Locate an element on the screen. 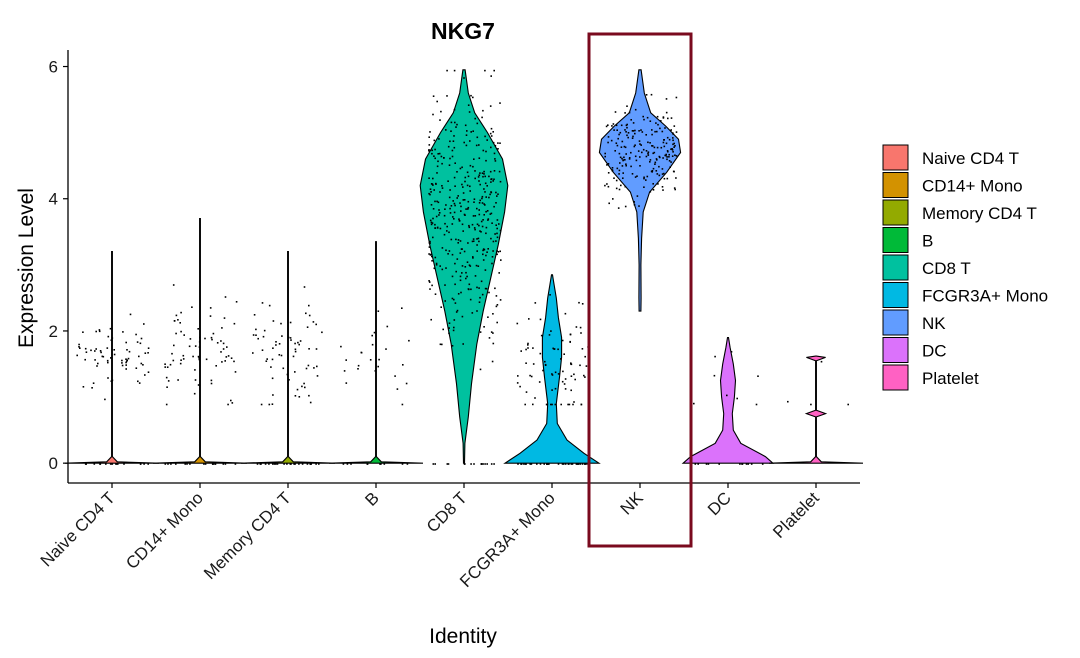  x-tick-label: FCGR3A+ Mono is located at coordinates (507, 539).